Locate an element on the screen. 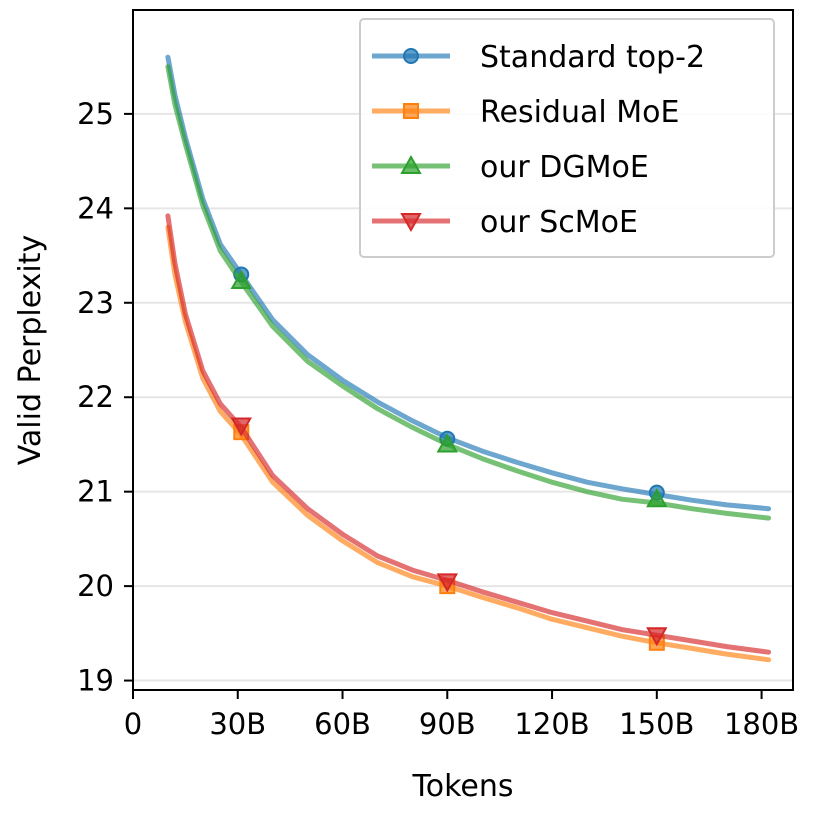  y-axis-ticks: 19 20 21 22 23 24 25 is located at coordinates (105, 397).